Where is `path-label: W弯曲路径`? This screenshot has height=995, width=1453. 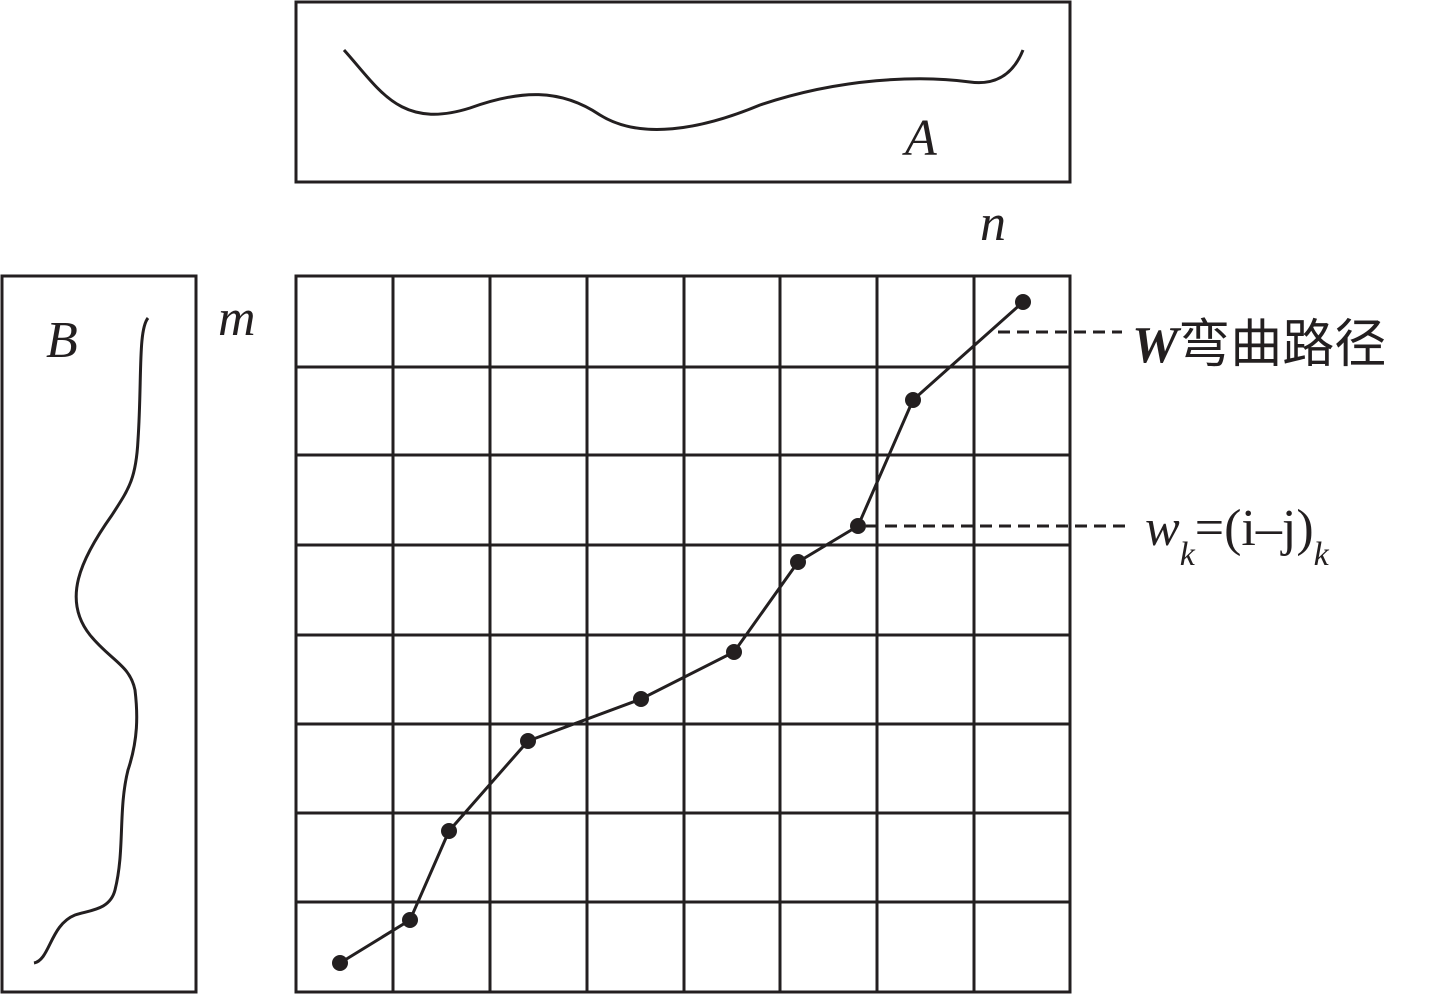
path-label: W弯曲路径 is located at coordinates (1259, 345).